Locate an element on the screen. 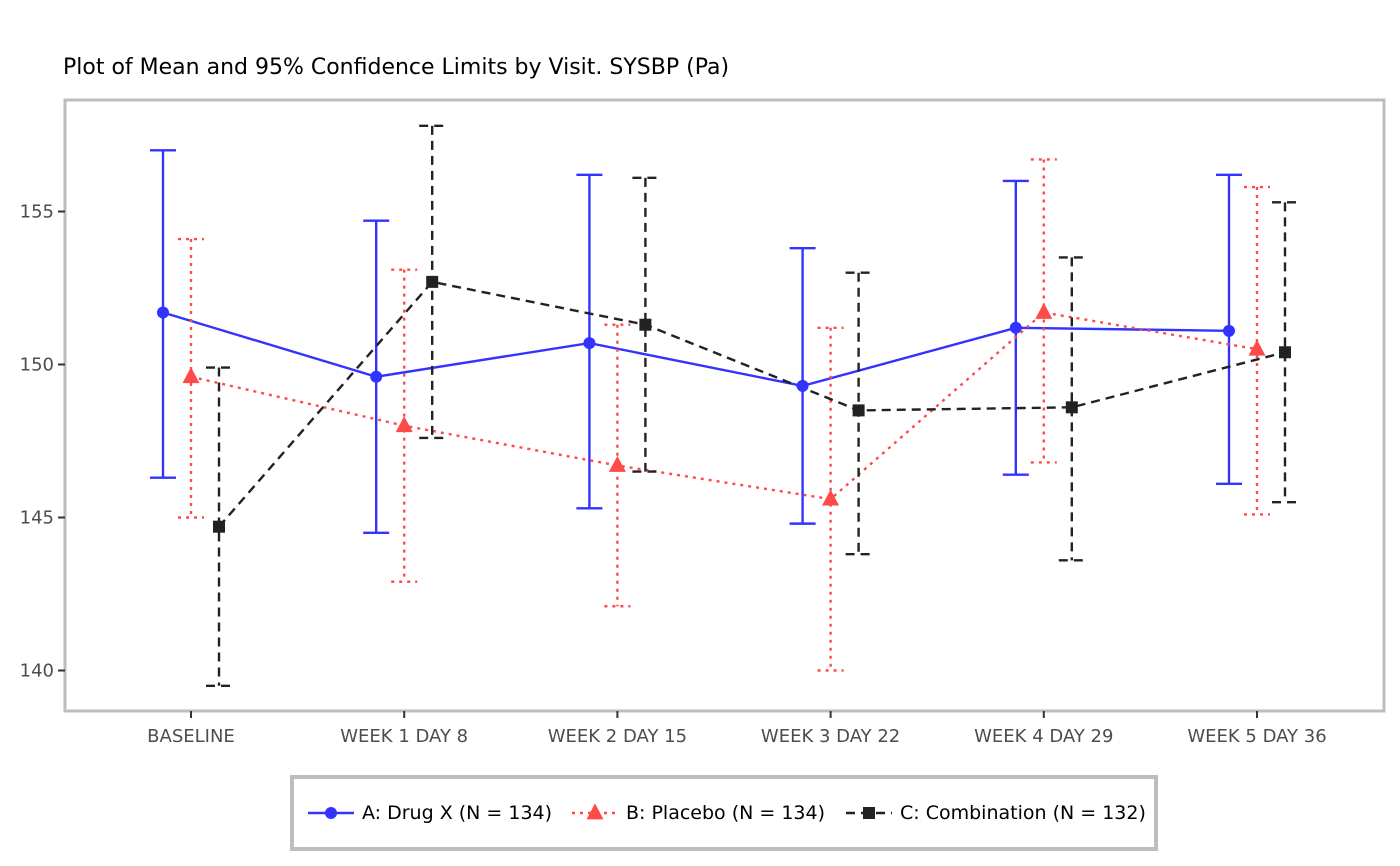 The height and width of the screenshot is (866, 1400). x-tick-label: WEEK 3 DAY 22 is located at coordinates (830, 736).